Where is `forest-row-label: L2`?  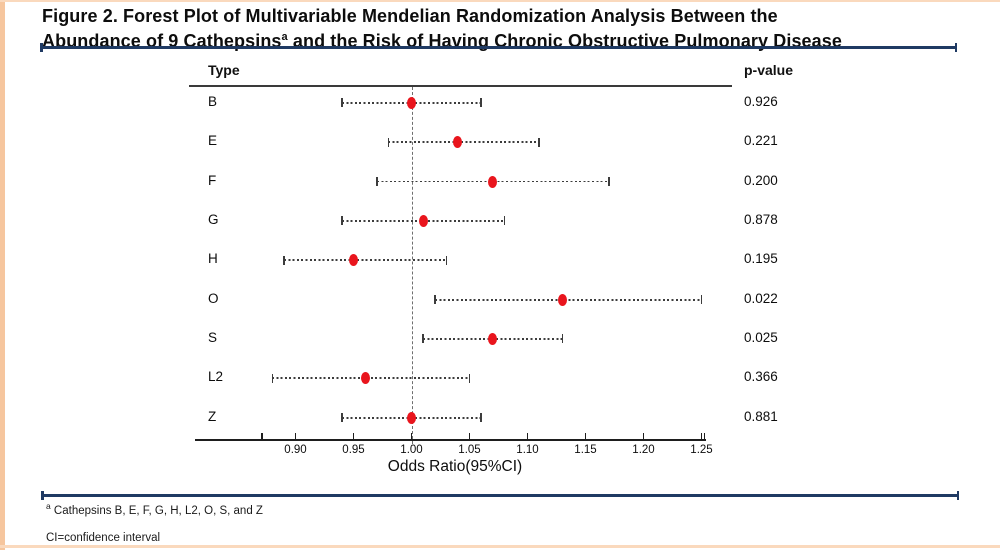
forest-row-label: L2 is located at coordinates (216, 377).